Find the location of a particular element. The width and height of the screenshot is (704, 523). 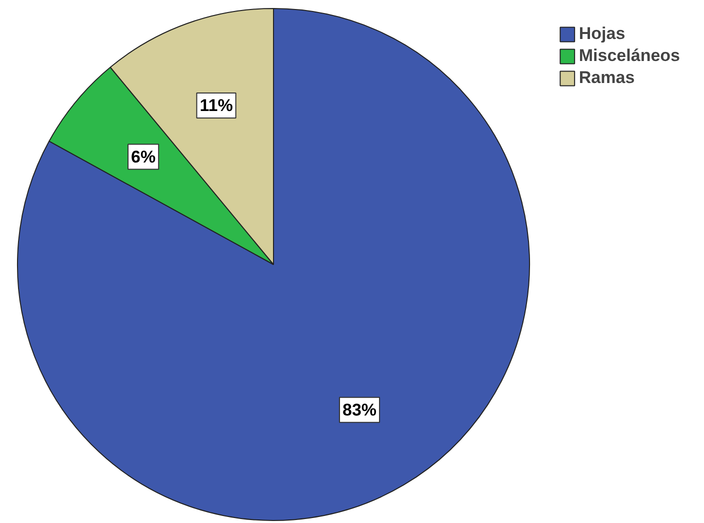

data-label: 11% is located at coordinates (216, 106).